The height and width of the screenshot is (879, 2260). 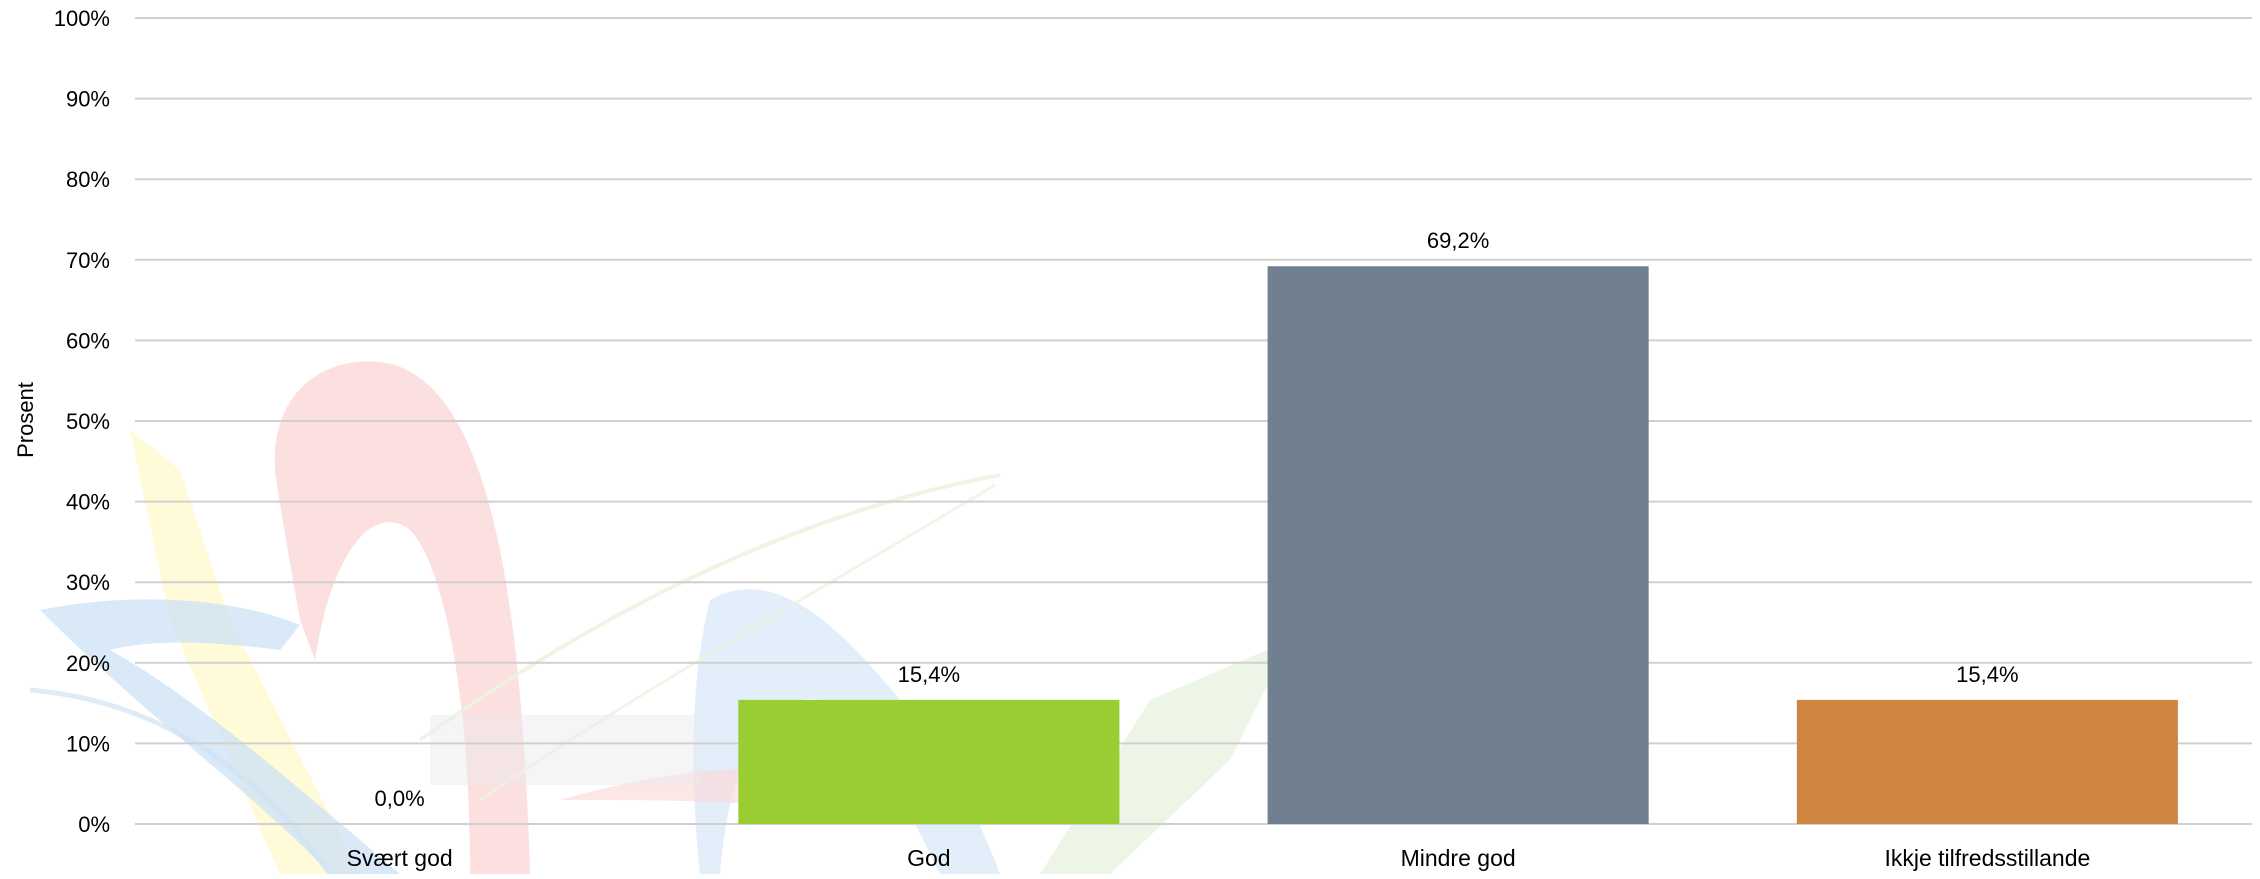 I want to click on y-tick-label: 20%, so click(x=88, y=663).